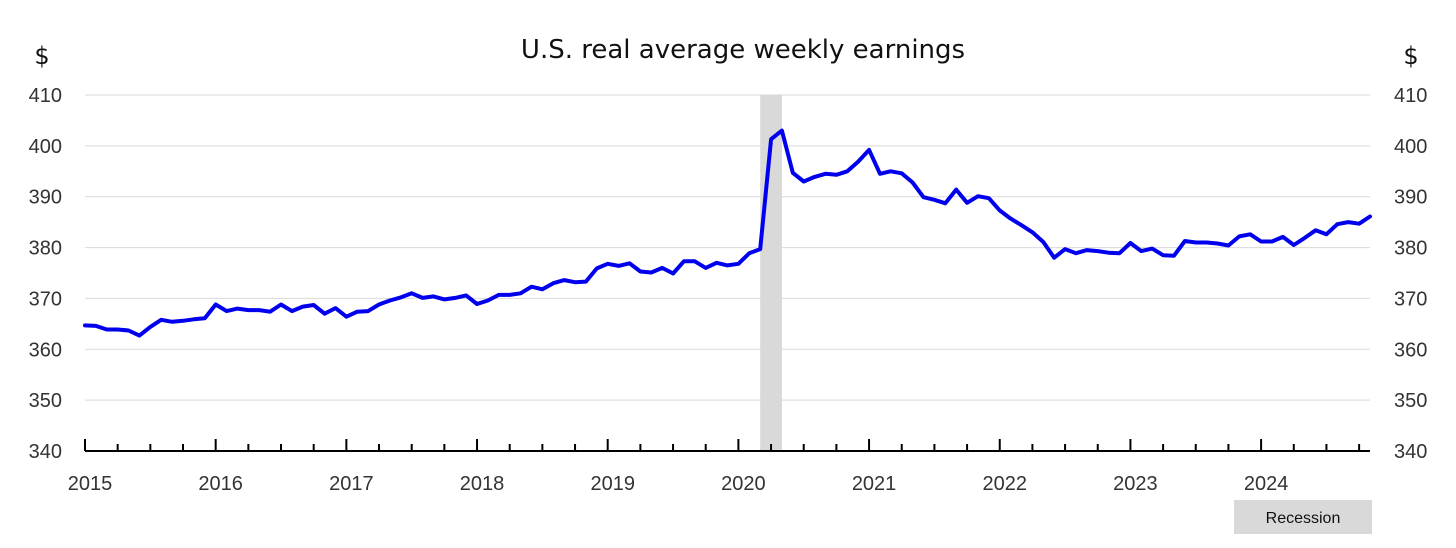 The image size is (1456, 548). I want to click on y-tick-label-right: 410, so click(1410, 96).